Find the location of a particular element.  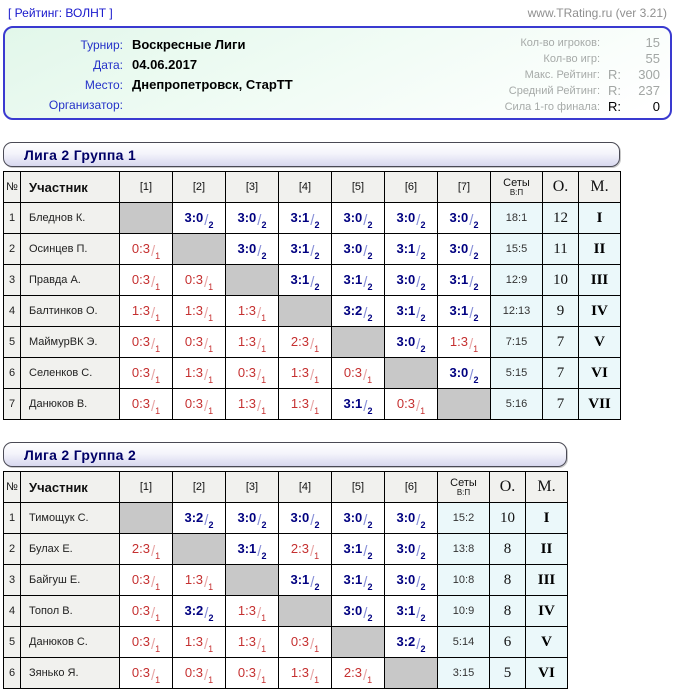

rating-breadcrumb-link: [ Рейтинг: ВОЛНТ ] is located at coordinates (60, 13).